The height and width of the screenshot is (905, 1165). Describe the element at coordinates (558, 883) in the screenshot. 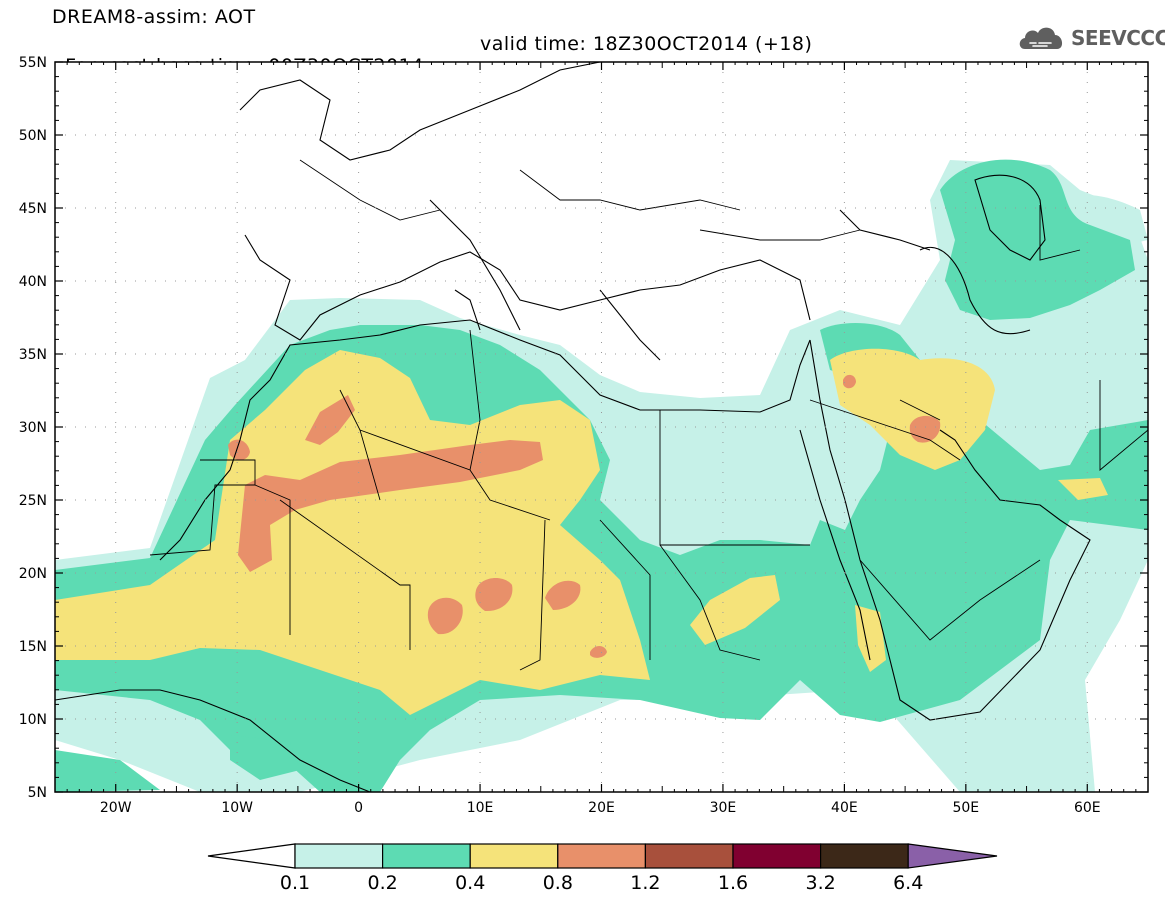

I see `colorbar-level-label: 0.8` at that location.